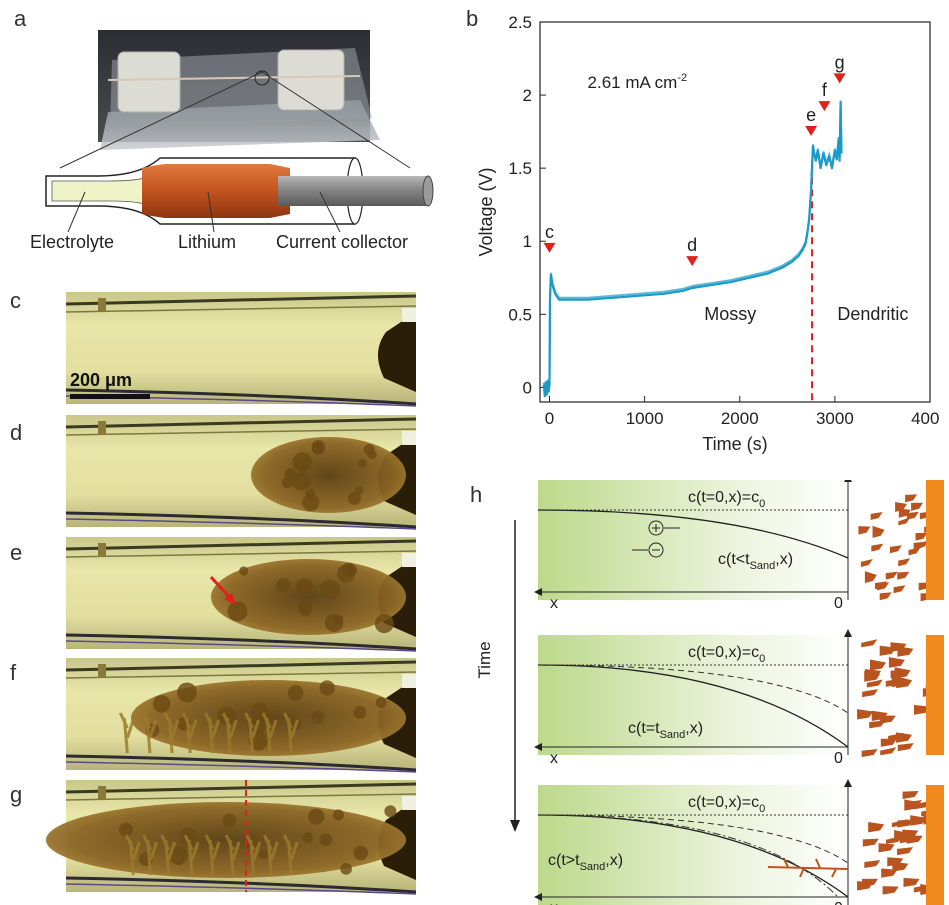  What do you see at coordinates (645, 418) in the screenshot?
I see `x-tick-label: 1000` at bounding box center [645, 418].